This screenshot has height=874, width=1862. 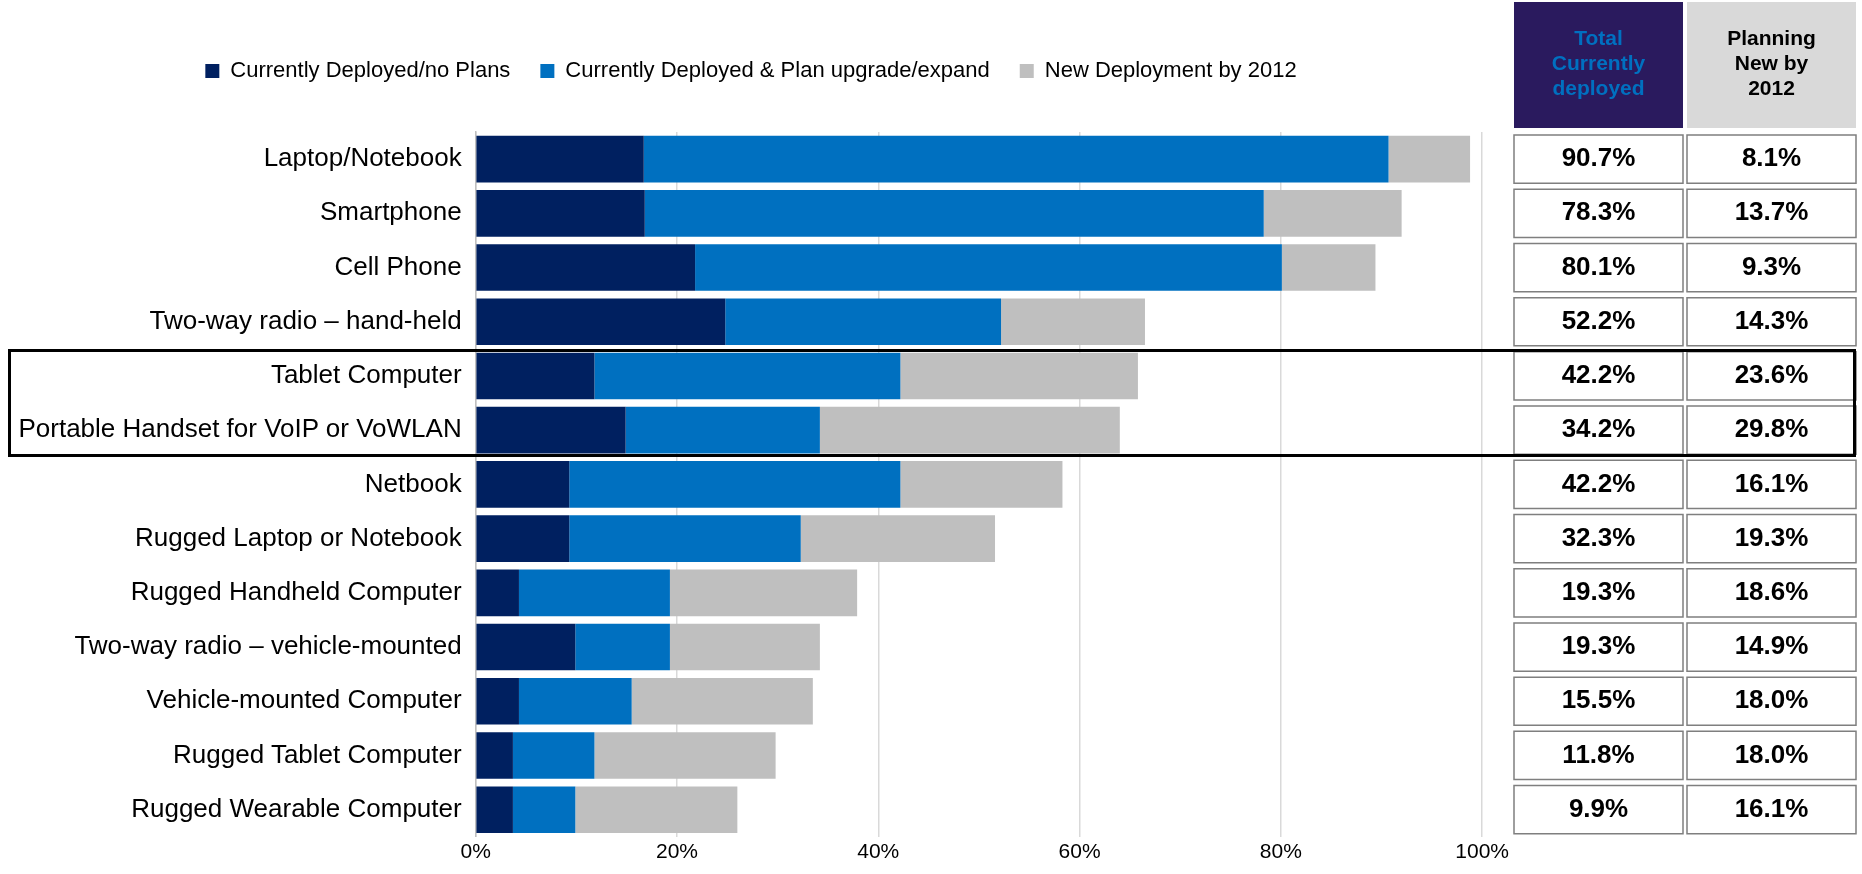 What do you see at coordinates (298, 536) in the screenshot?
I see `y-tick-label: Rugged Laptop or Notebook` at bounding box center [298, 536].